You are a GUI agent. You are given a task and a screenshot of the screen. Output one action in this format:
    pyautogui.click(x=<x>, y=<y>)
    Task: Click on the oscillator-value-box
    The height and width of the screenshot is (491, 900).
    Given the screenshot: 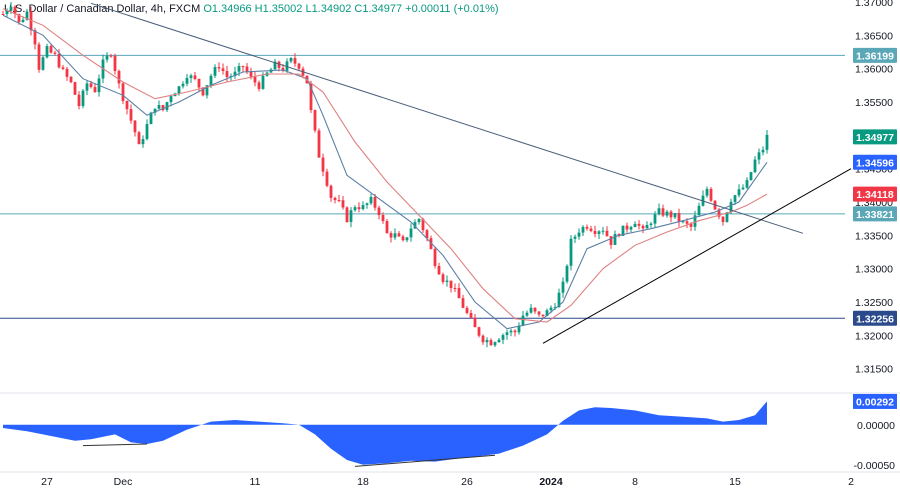 What is the action you would take?
    pyautogui.click(x=875, y=401)
    